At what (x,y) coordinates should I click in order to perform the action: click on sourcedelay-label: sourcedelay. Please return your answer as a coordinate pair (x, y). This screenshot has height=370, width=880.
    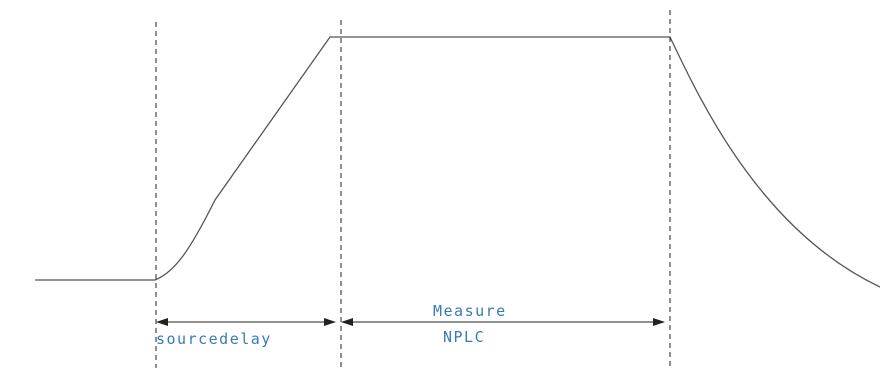
    Looking at the image, I should click on (214, 339).